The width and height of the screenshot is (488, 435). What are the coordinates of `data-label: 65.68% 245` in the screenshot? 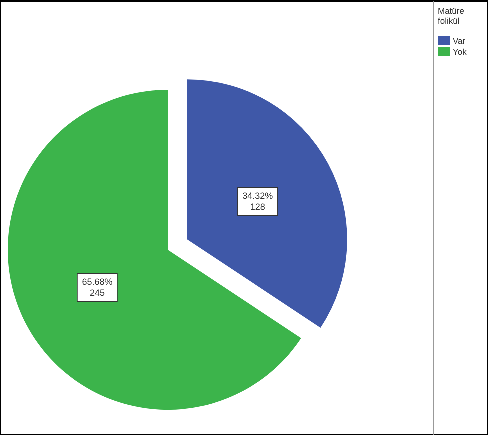 It's located at (97, 287).